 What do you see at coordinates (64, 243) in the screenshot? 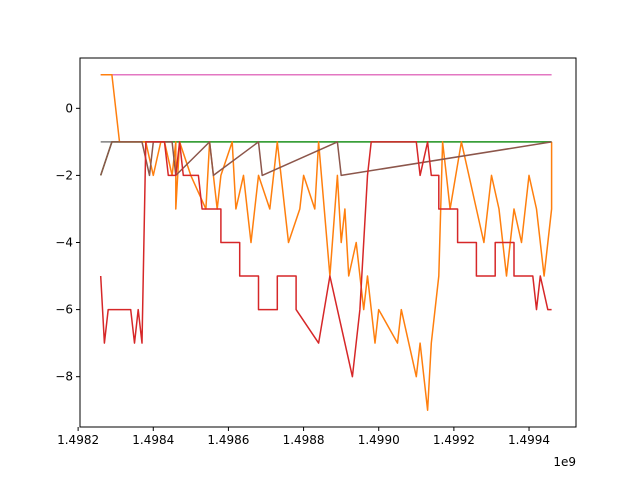
I see `y-tick-label: −4` at bounding box center [64, 243].